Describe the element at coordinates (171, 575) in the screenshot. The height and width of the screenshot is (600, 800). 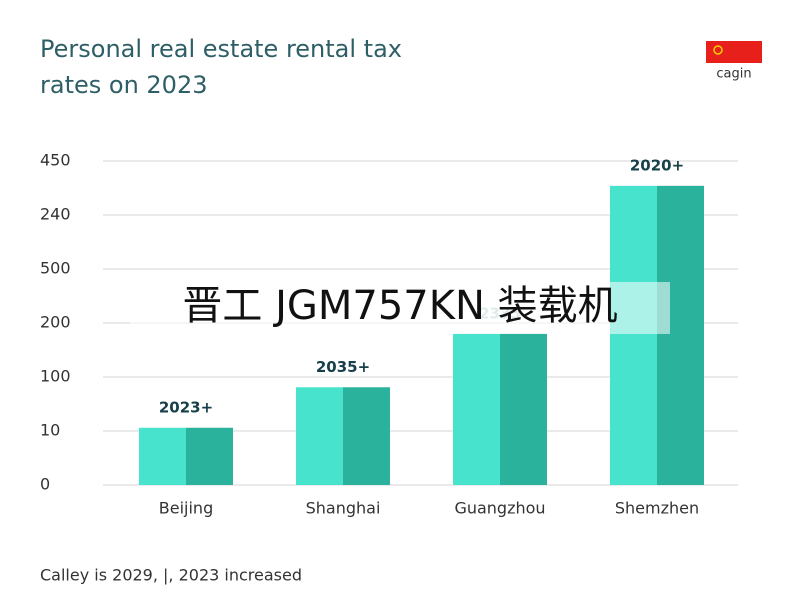
I see `footnote: Calley is 2029, |, 2023 increased` at that location.